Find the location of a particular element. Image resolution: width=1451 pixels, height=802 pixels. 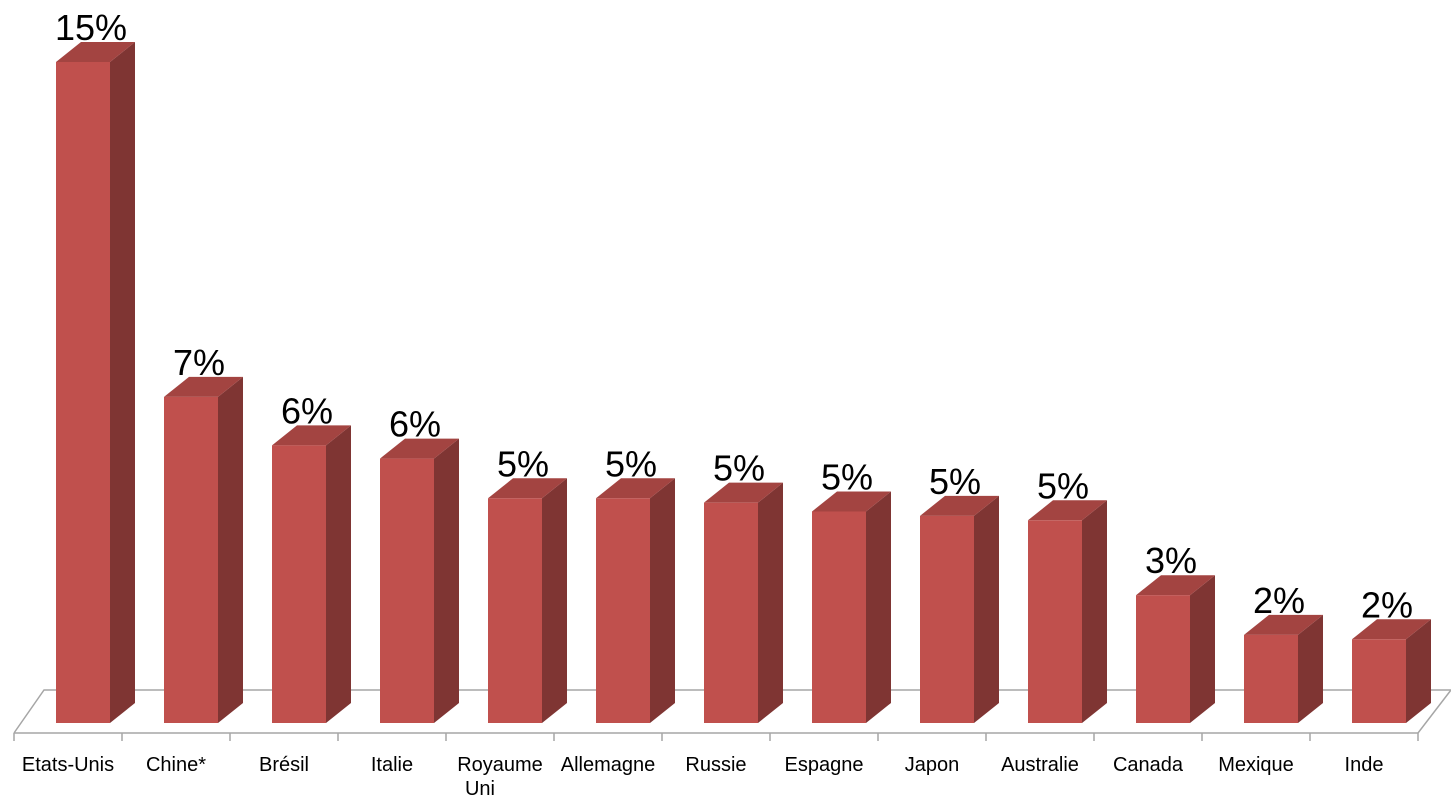

value-label: 3% is located at coordinates (1171, 560).